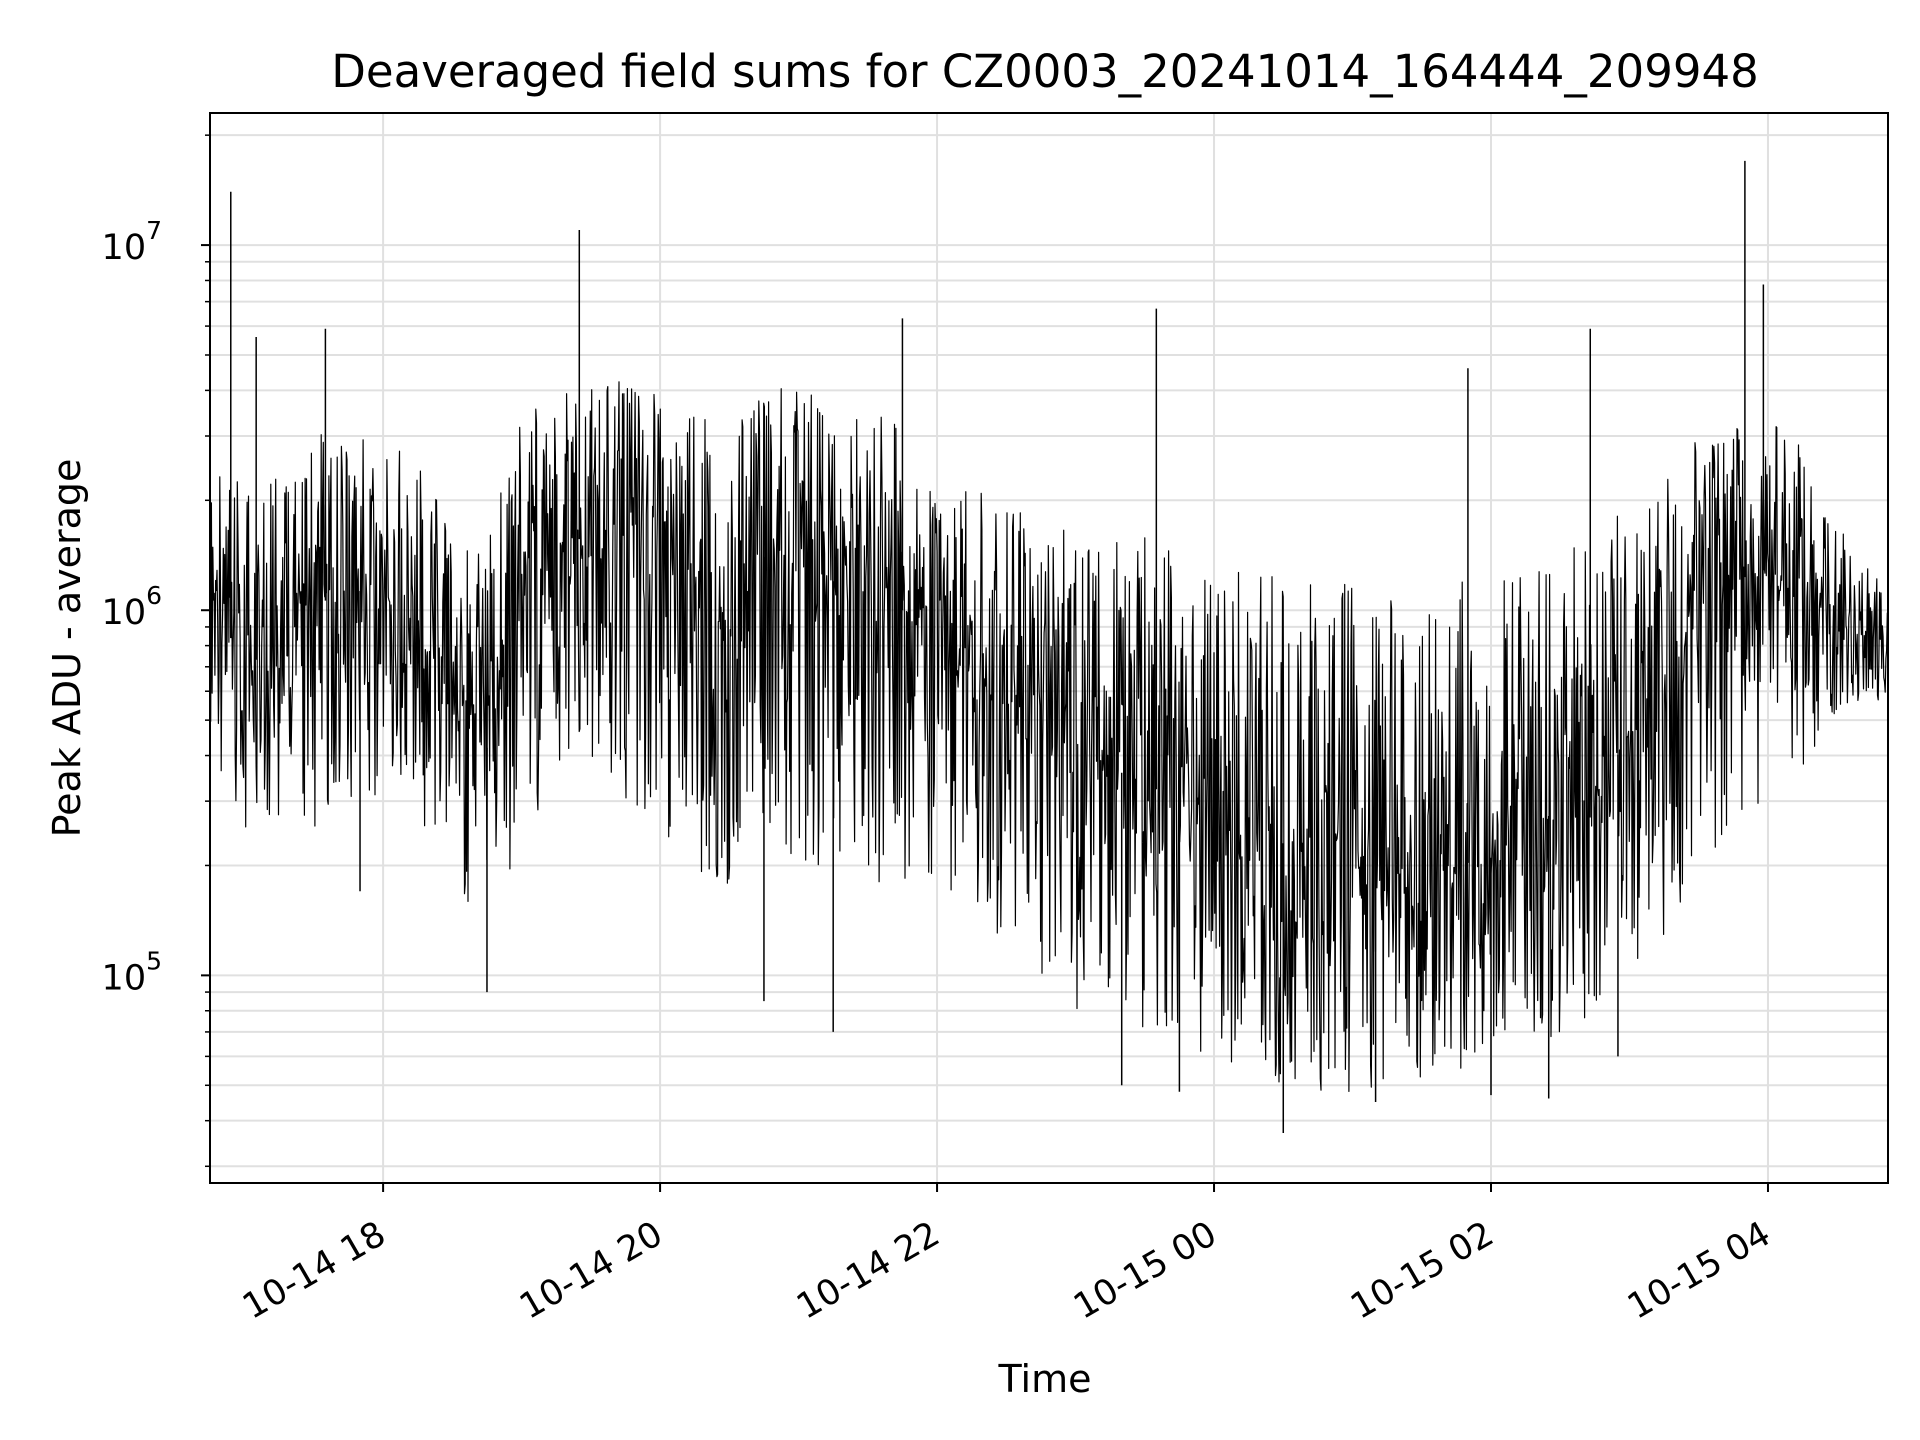 The image size is (1920, 1440). Describe the element at coordinates (154, 960) in the screenshot. I see `y-tick-exponent: 5` at that location.